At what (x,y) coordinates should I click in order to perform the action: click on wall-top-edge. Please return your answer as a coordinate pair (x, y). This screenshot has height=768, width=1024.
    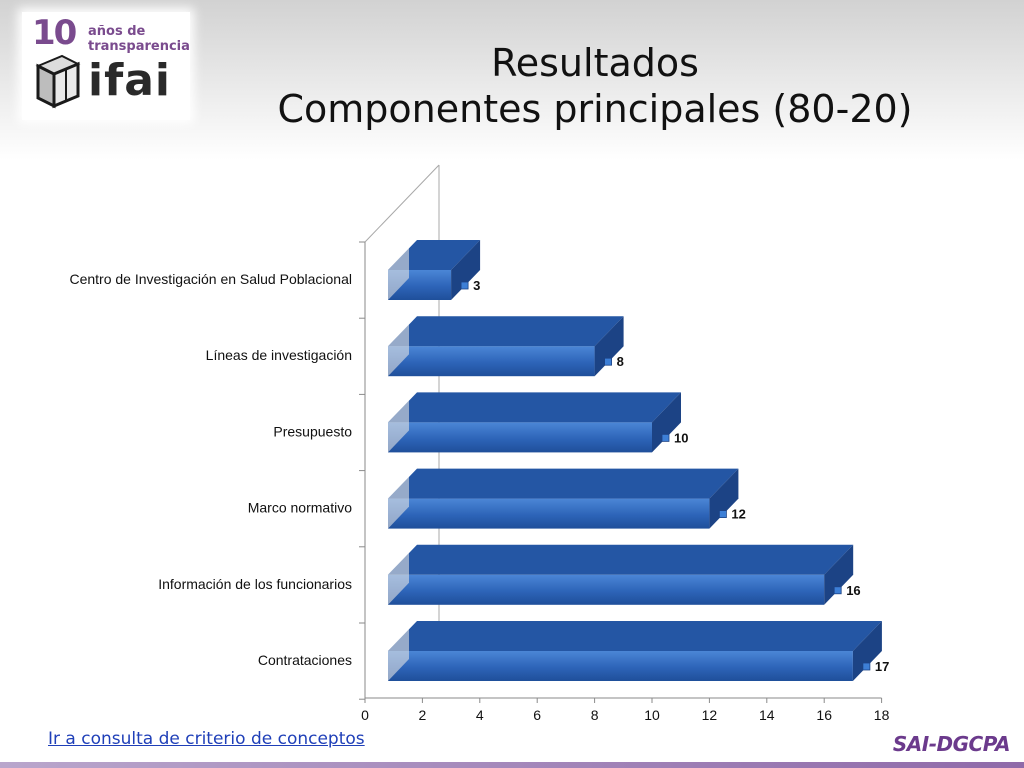
    Looking at the image, I should click on (402, 203).